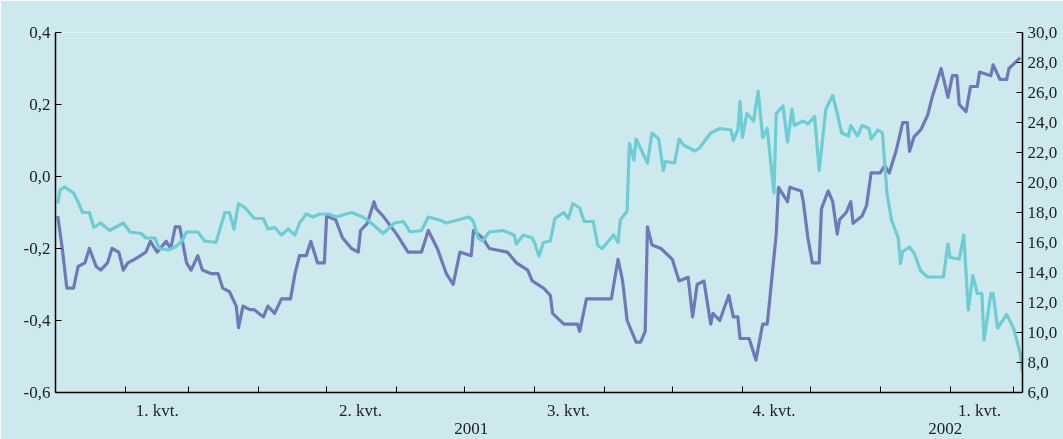  Describe the element at coordinates (945, 428) in the screenshot. I see `text: 2002` at that location.